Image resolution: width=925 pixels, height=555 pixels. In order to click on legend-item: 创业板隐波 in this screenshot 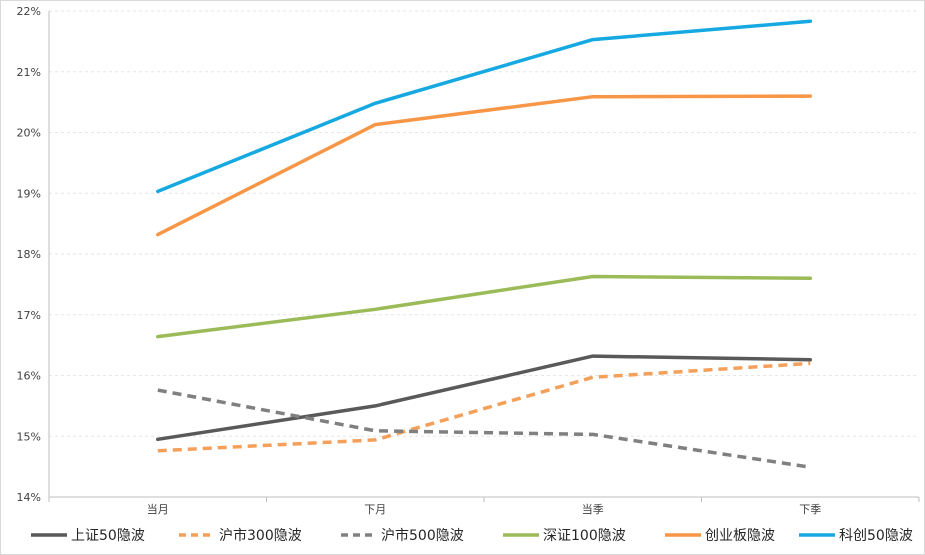, I will do `click(720, 536)`.